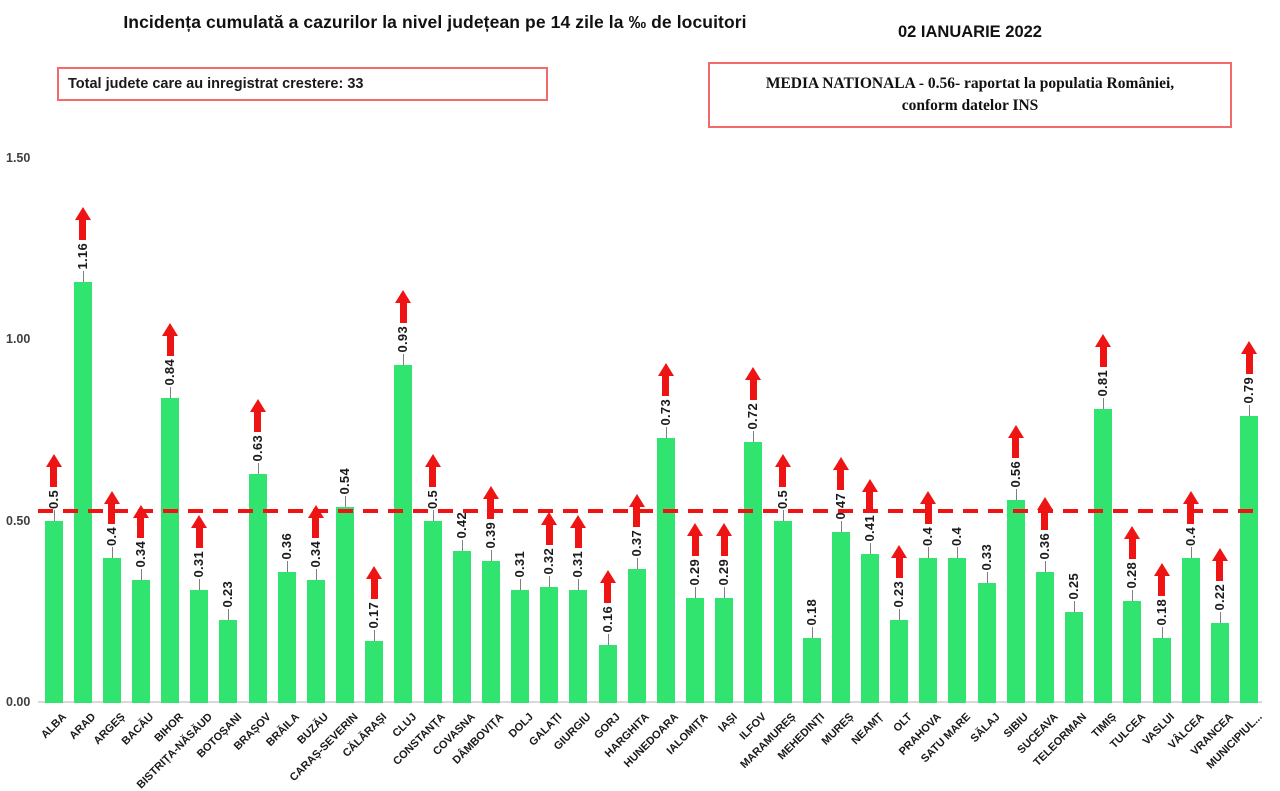  What do you see at coordinates (1044, 546) in the screenshot?
I see `bar-value-label: 0.36` at bounding box center [1044, 546].